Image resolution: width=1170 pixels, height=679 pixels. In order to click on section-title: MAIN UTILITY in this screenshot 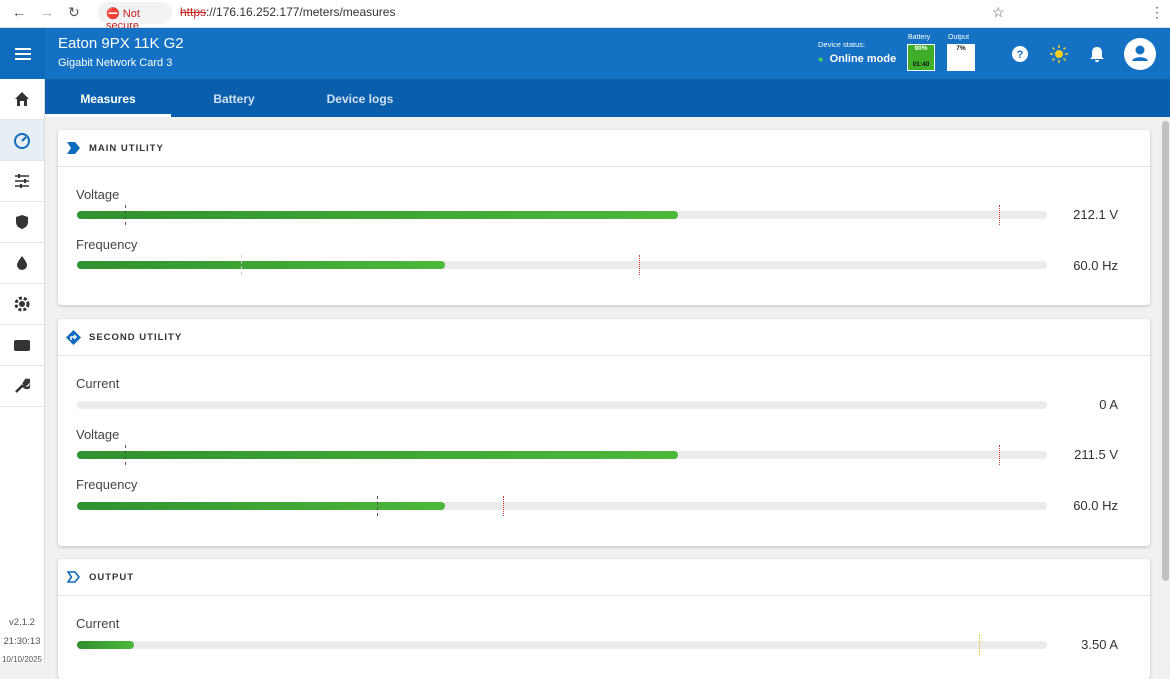, I will do `click(126, 148)`.